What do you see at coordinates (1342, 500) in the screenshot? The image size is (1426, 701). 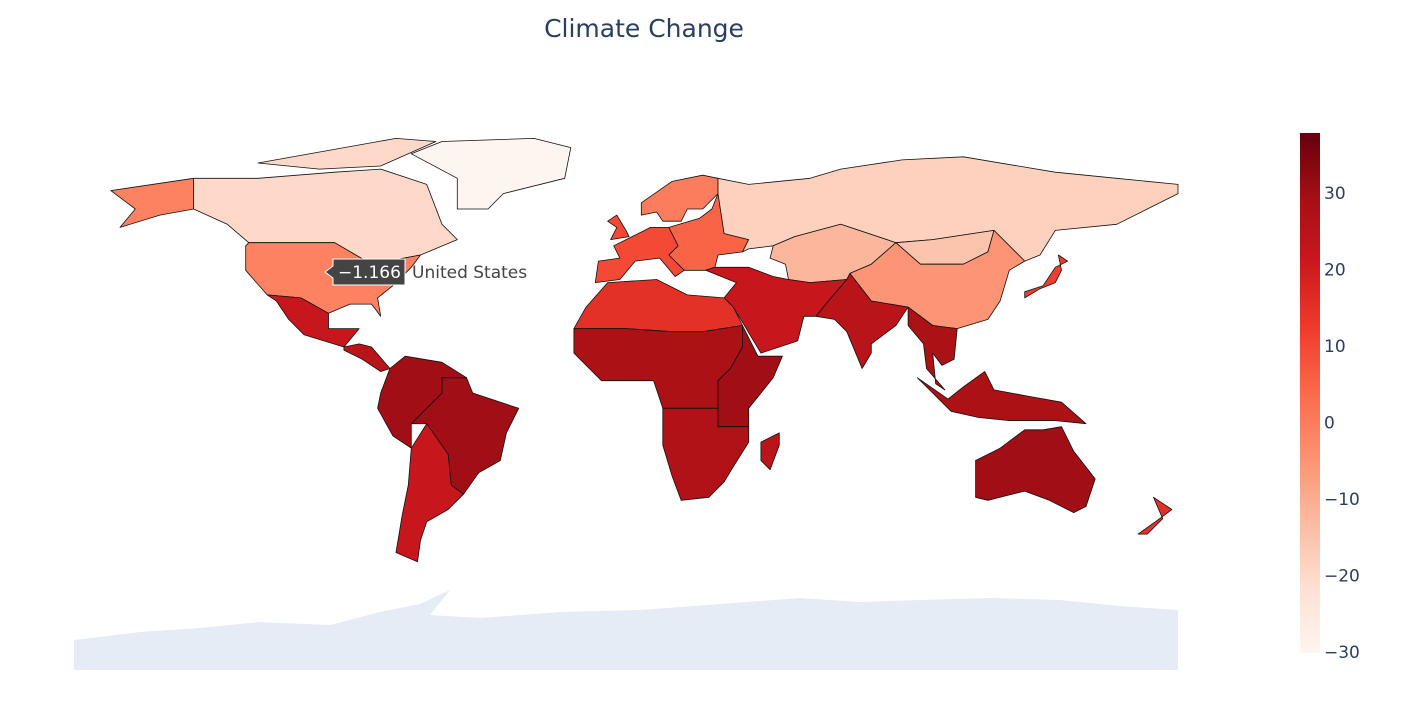 I see `colorbar-tick-label: −10` at bounding box center [1342, 500].